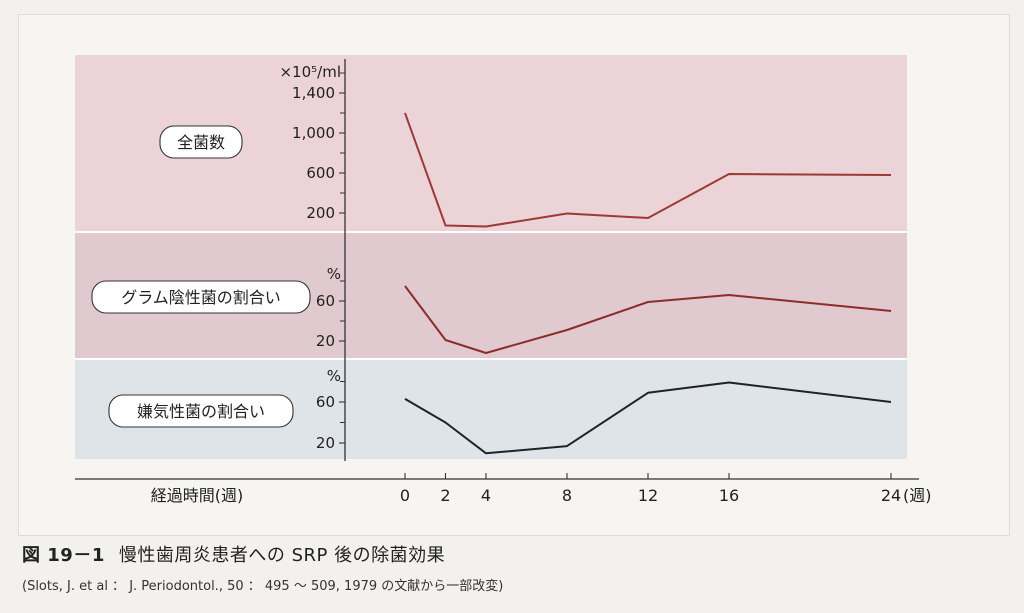 This screenshot has width=1024, height=613. Describe the element at coordinates (648, 495) in the screenshot. I see `x-tick-label: 12` at that location.